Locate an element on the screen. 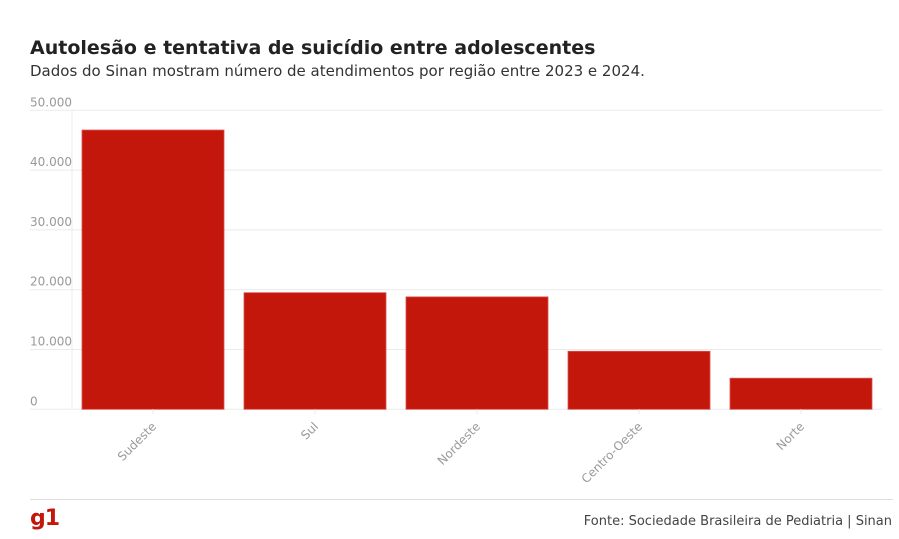 This screenshot has height=539, width=899. bar-nordeste is located at coordinates (477, 353).